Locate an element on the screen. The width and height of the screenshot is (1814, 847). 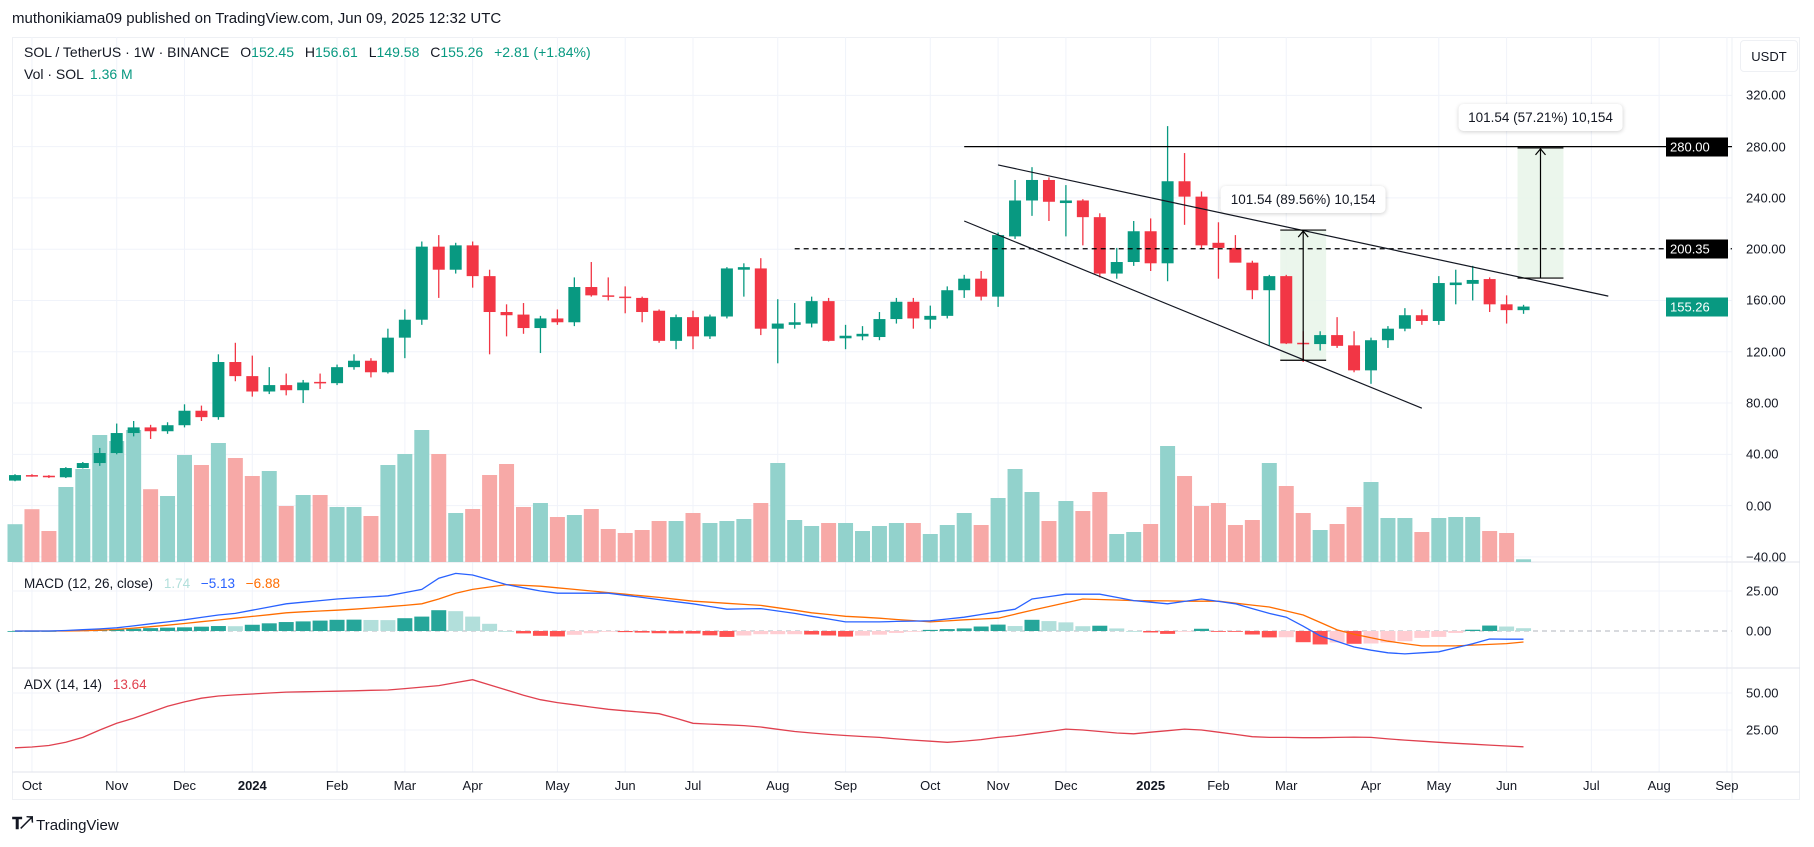
symbol-title: SOL / TetherUS · 1W · BINANCE is located at coordinates (127, 52).